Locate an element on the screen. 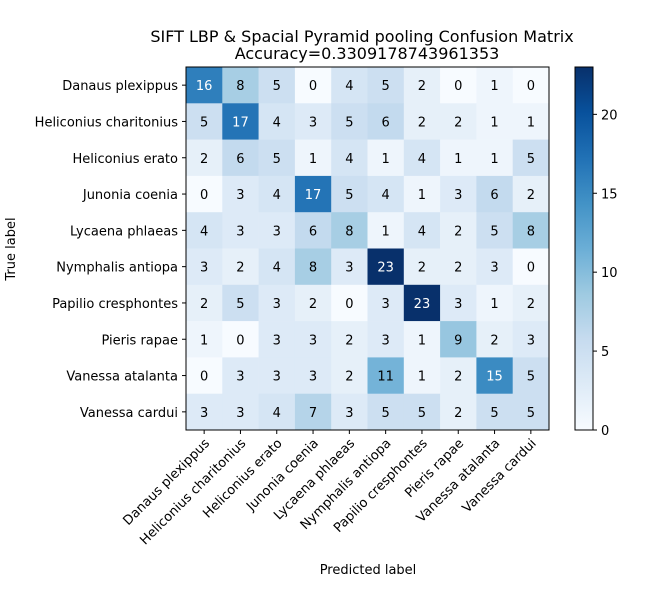  cell-value-label: 8 is located at coordinates (313, 268).